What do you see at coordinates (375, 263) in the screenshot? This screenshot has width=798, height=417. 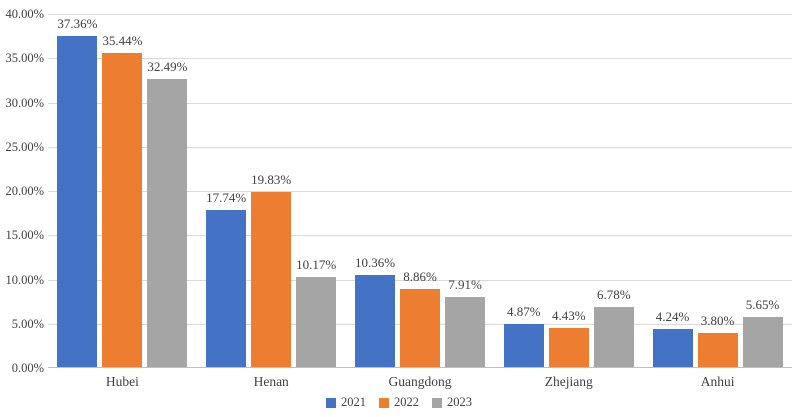 I see `bar-value-label: 10.36%` at bounding box center [375, 263].